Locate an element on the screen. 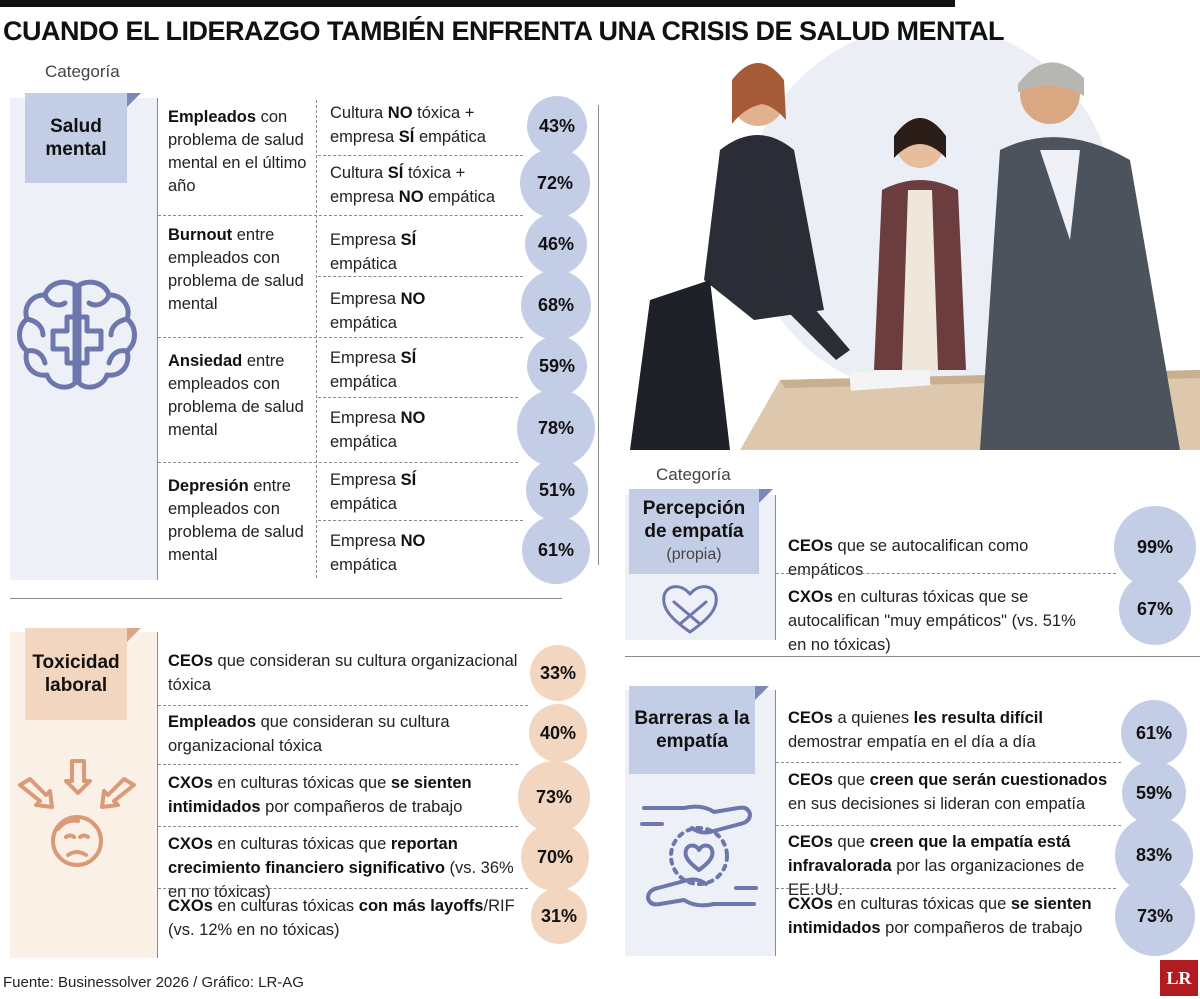  lr-logo: LR is located at coordinates (1179, 978).